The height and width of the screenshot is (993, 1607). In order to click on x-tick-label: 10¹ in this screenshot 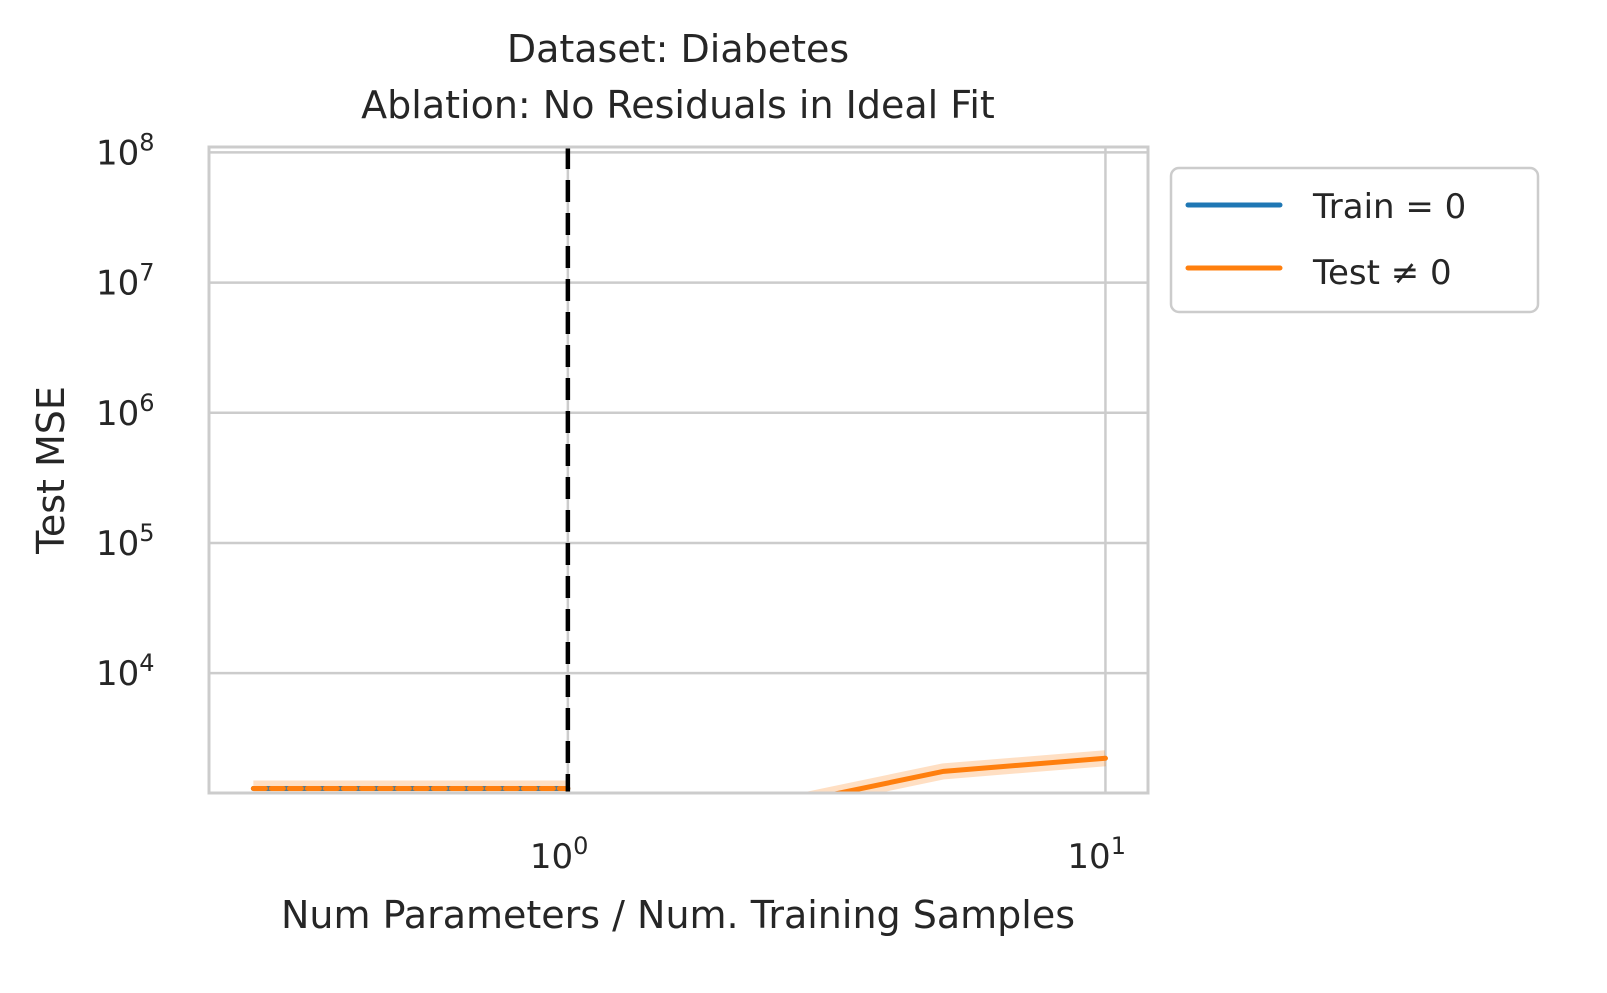, I will do `click(1096, 854)`.